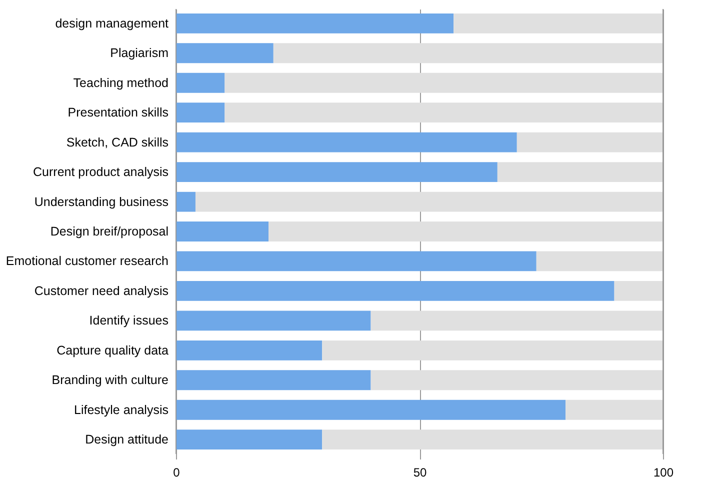 This screenshot has height=477, width=718. Describe the element at coordinates (101, 291) in the screenshot. I see `y-tick-label: Customer need analysis` at that location.